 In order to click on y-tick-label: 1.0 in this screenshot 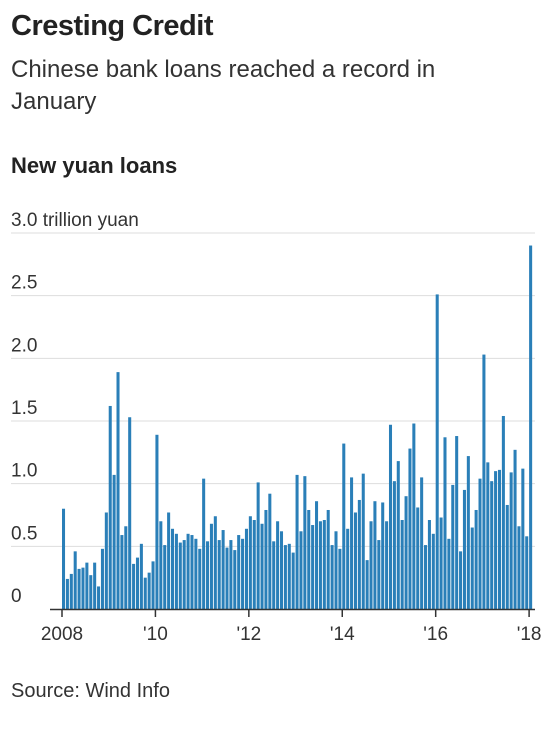, I will do `click(24, 471)`.